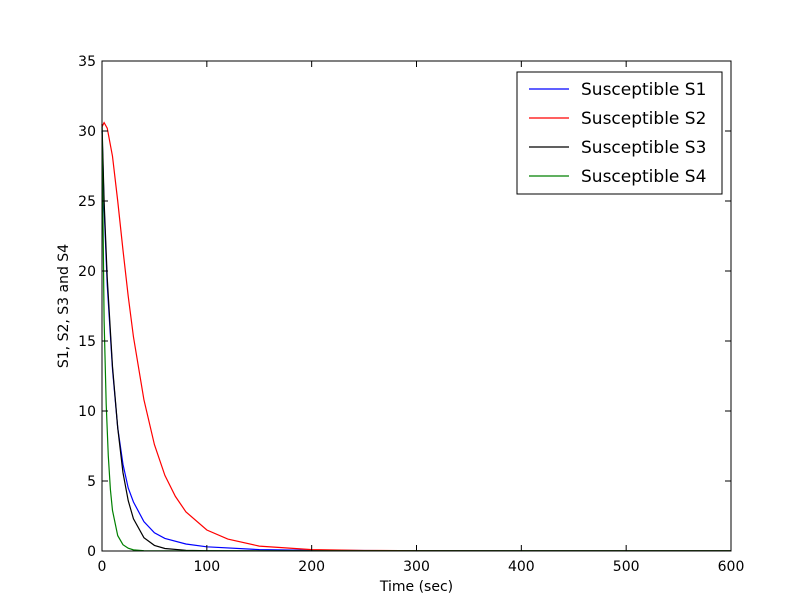 The height and width of the screenshot is (612, 812). I want to click on legend-box, so click(619, 133).